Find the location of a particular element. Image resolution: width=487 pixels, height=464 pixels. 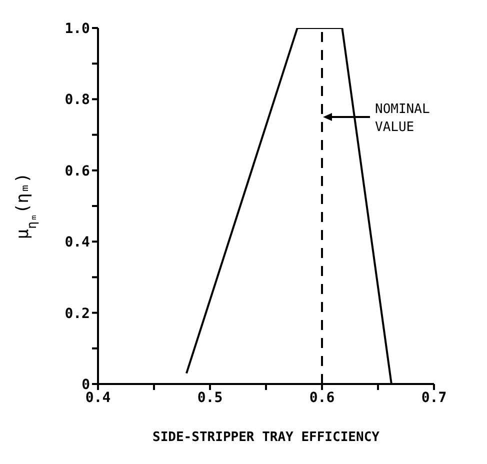

y-tick-label: 1.0 is located at coordinates (77, 28).